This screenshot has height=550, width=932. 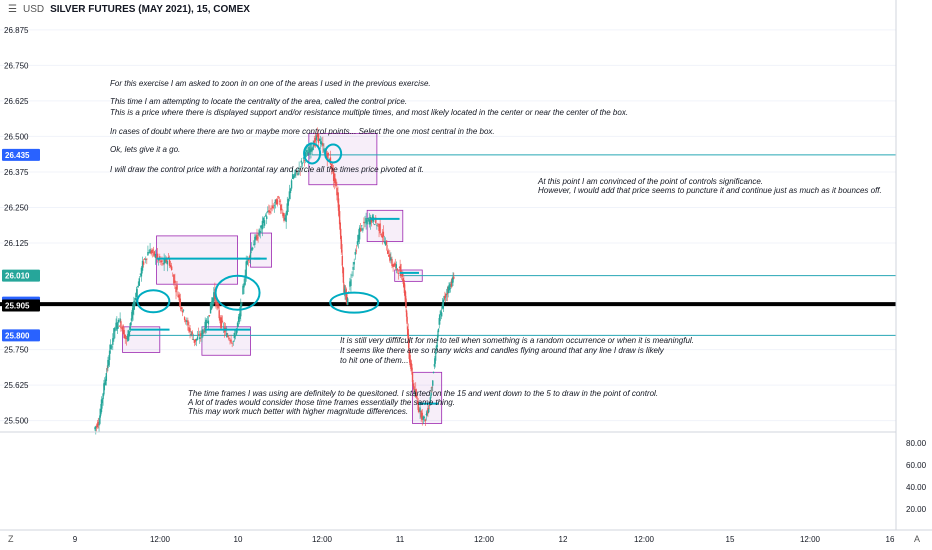 I want to click on indicator-axis: 80.00 60.00 40.00 20.00, so click(x=916, y=476).